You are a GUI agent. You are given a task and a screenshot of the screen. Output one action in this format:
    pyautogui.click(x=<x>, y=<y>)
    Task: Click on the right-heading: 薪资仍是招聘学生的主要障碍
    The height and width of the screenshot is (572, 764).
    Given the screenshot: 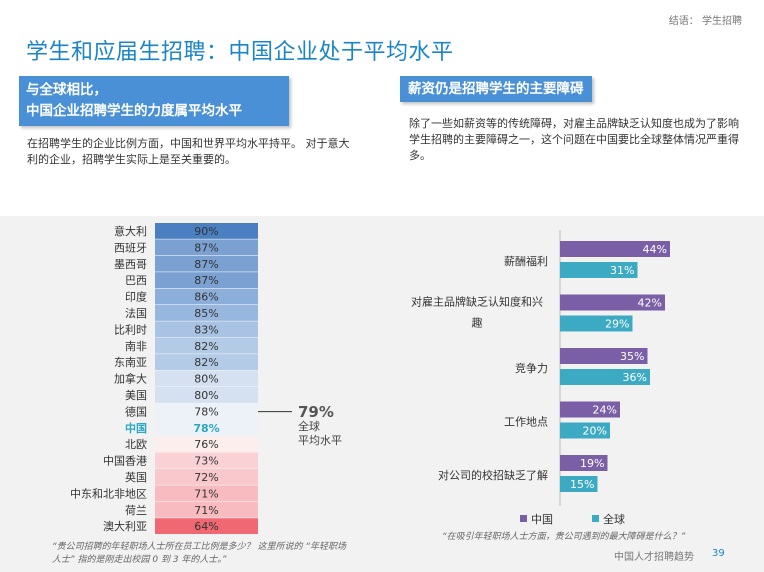 What is the action you would take?
    pyautogui.click(x=496, y=89)
    